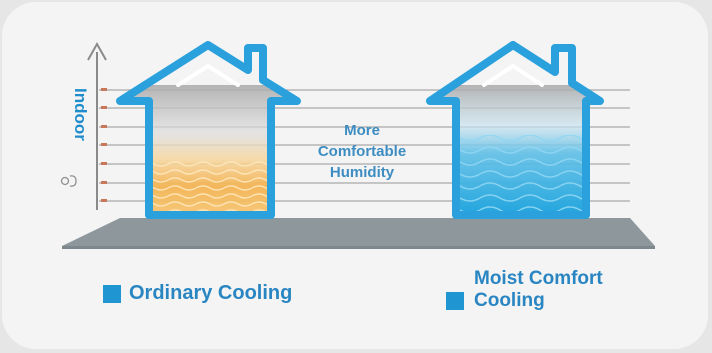  I want to click on legend-label-ordinary: Ordinary Cooling, so click(211, 293).